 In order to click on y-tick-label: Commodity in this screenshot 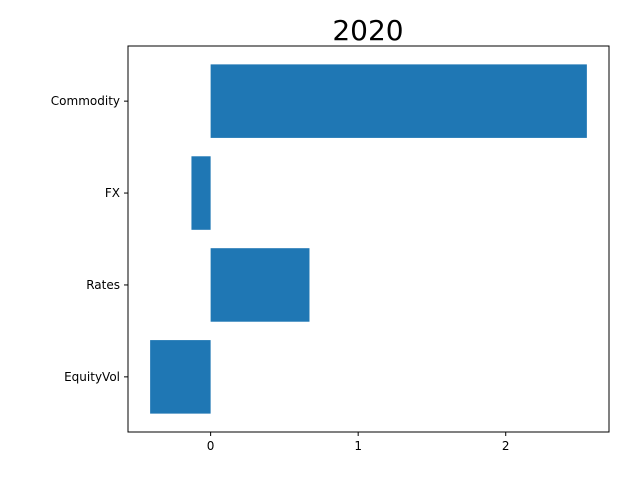, I will do `click(85, 101)`.